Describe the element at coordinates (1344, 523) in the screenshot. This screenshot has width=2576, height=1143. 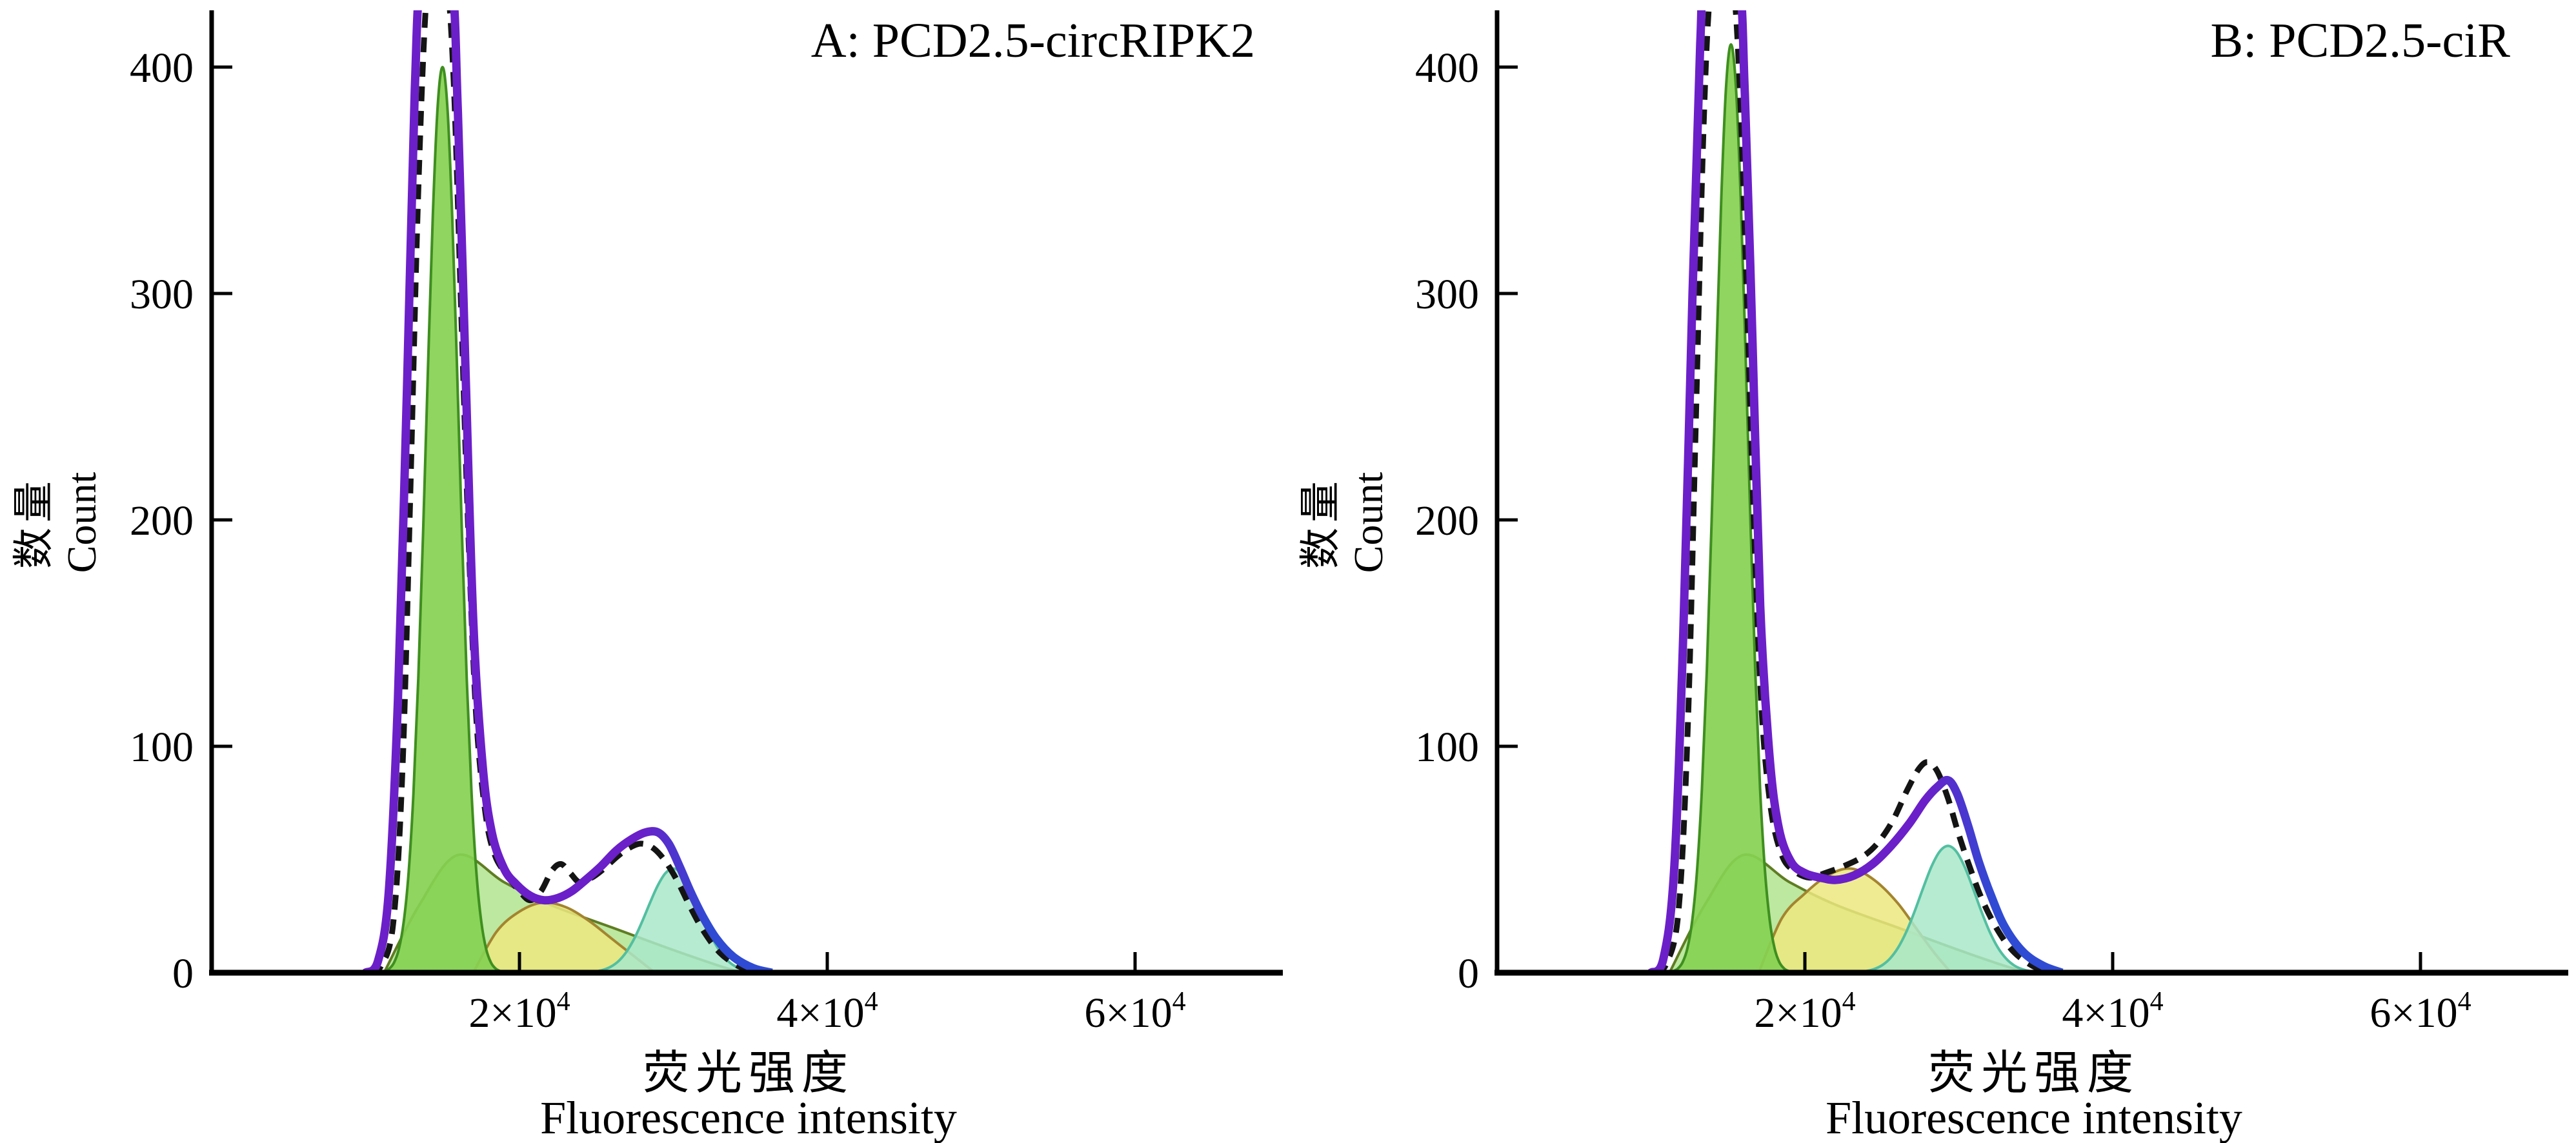
I see `panel-b-y-axis-title: 数量 Count` at that location.